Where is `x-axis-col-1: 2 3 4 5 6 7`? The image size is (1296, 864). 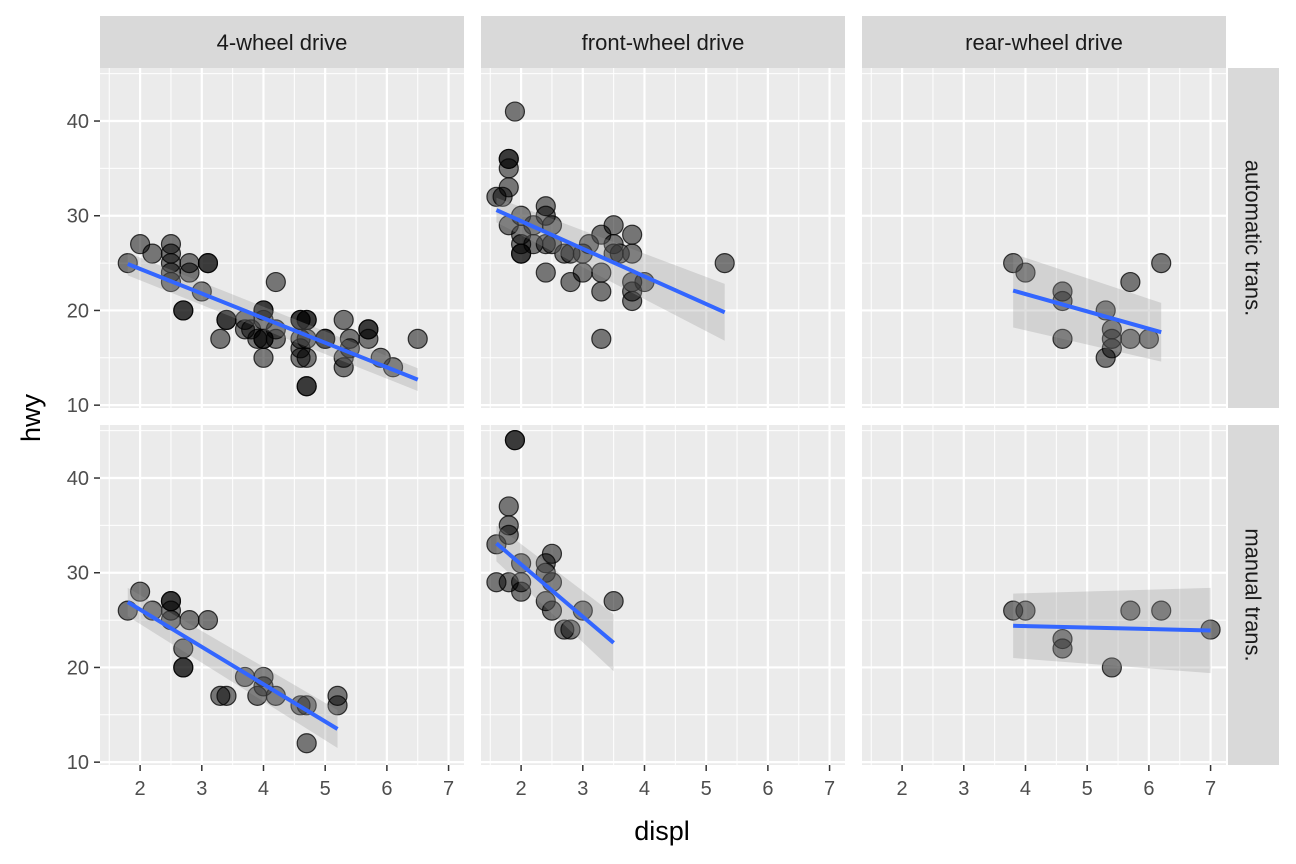
x-axis-col-1: 2 3 4 5 6 7 is located at coordinates (294, 782).